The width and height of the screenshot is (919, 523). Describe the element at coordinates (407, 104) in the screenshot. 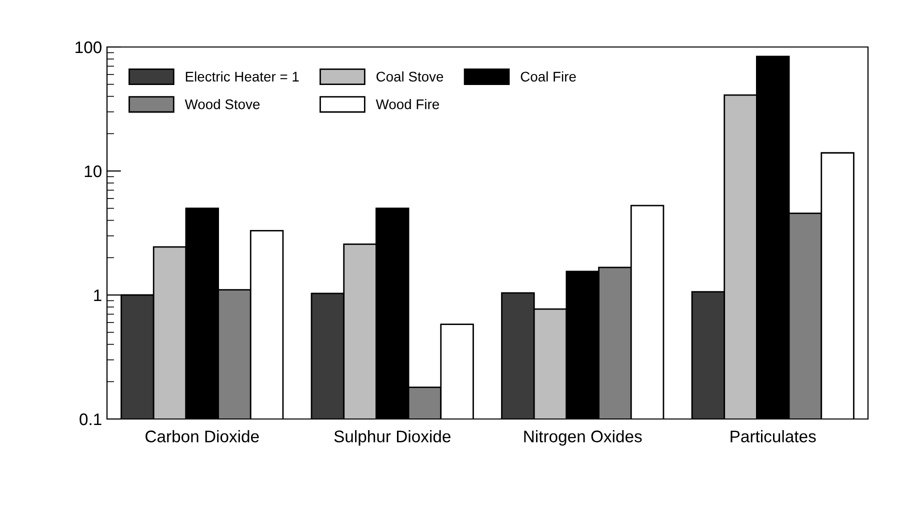

I see `legend-label: Wood Fire` at that location.